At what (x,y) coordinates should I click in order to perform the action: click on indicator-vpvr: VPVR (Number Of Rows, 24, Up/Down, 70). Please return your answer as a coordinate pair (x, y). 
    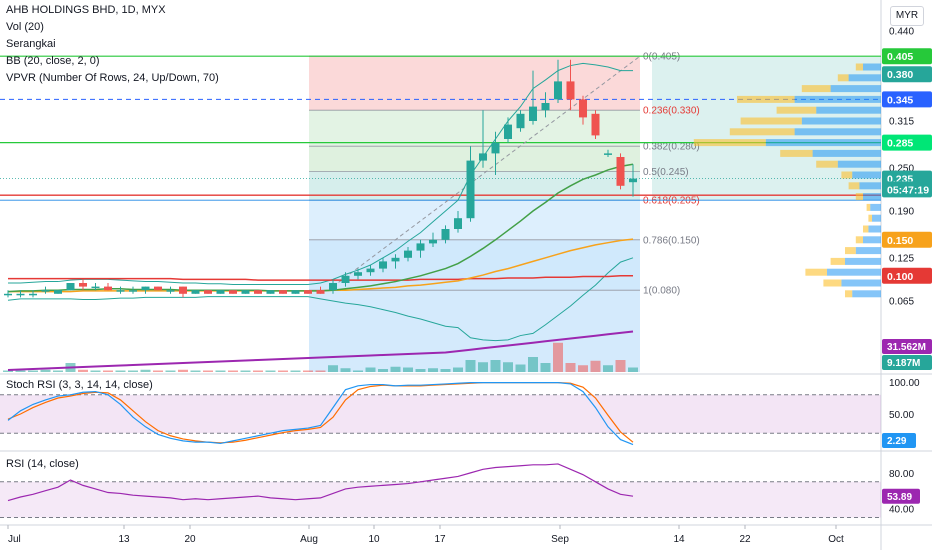
    Looking at the image, I should click on (112, 78).